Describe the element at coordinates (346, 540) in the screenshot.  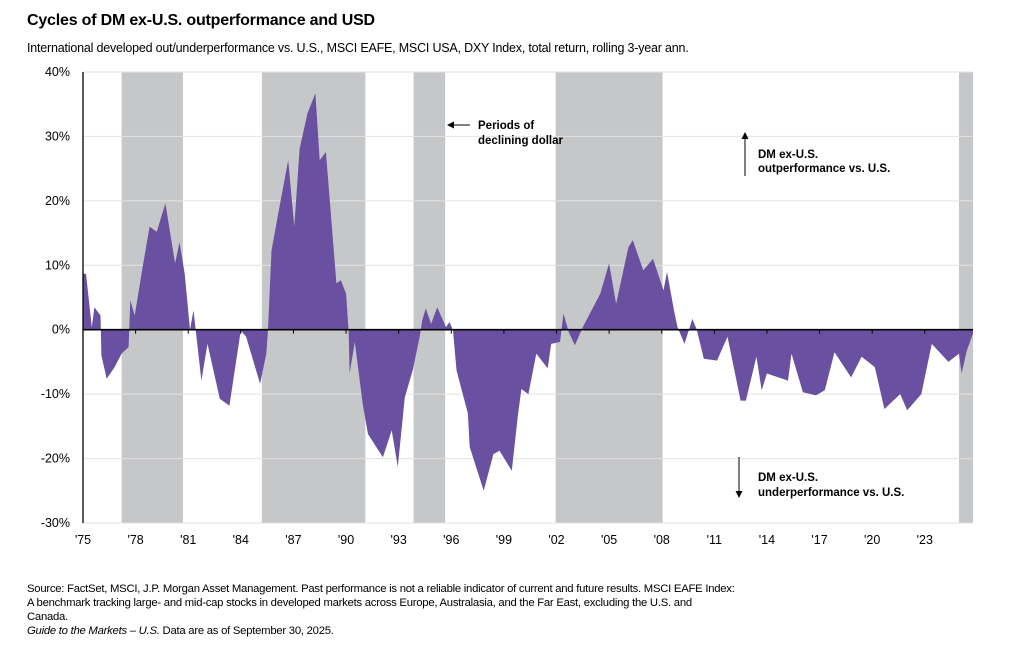
I see `x-tick-label: '90` at that location.